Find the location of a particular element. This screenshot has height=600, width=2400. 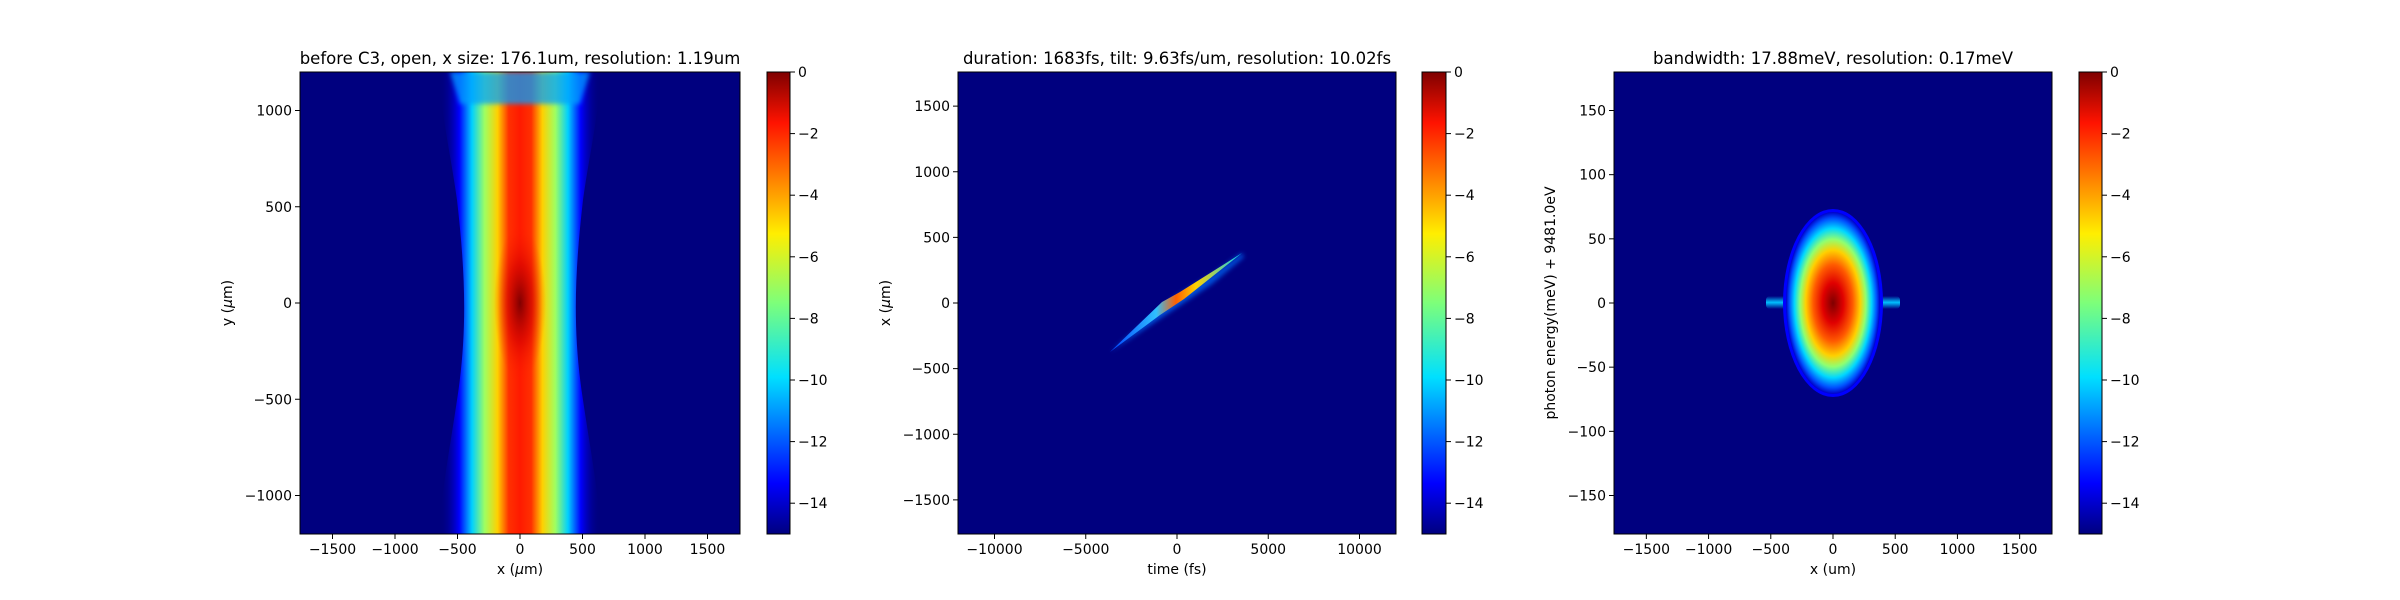

panel1-core is located at coordinates (520, 303).